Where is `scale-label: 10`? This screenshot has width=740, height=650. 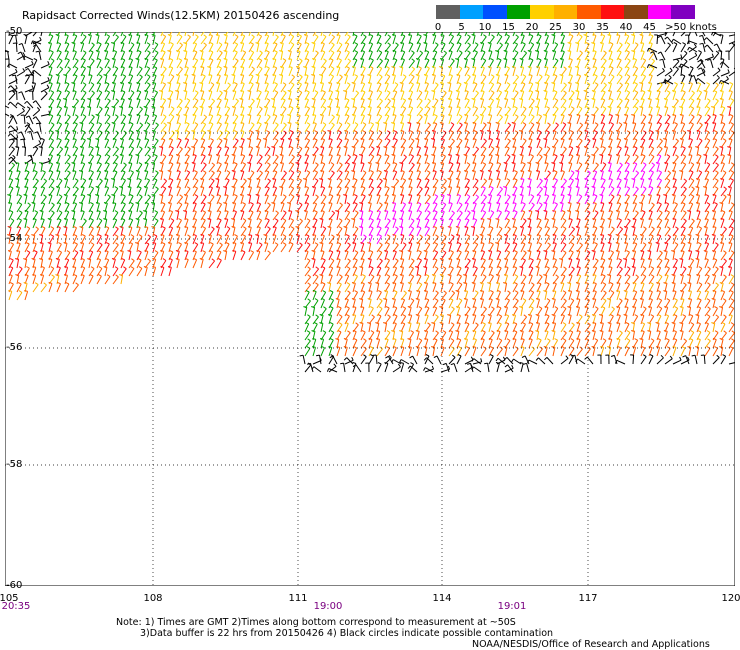
scale-label: 10 is located at coordinates (485, 27).